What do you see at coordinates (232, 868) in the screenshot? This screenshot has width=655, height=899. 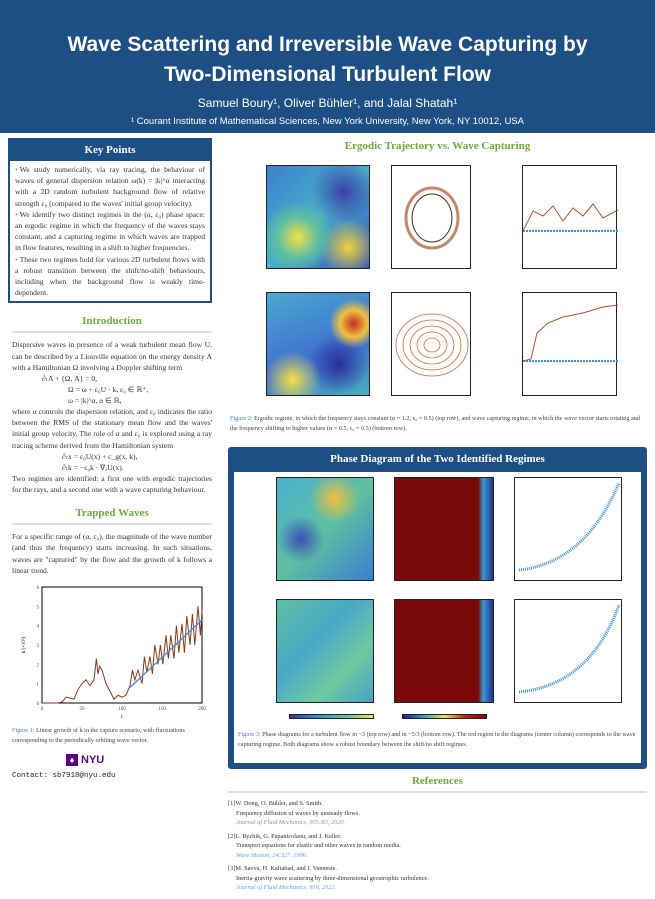 I see `ref-number: [3]` at bounding box center [232, 868].